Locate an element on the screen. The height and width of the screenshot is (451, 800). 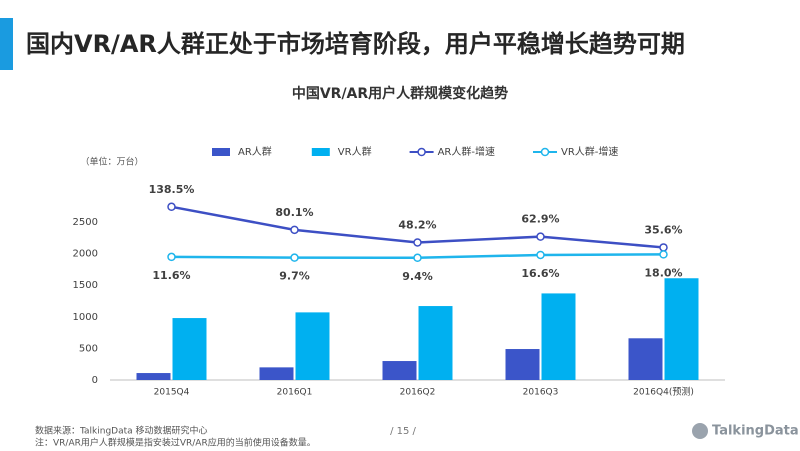
legend-label: AR人群-增速 is located at coordinates (466, 151).